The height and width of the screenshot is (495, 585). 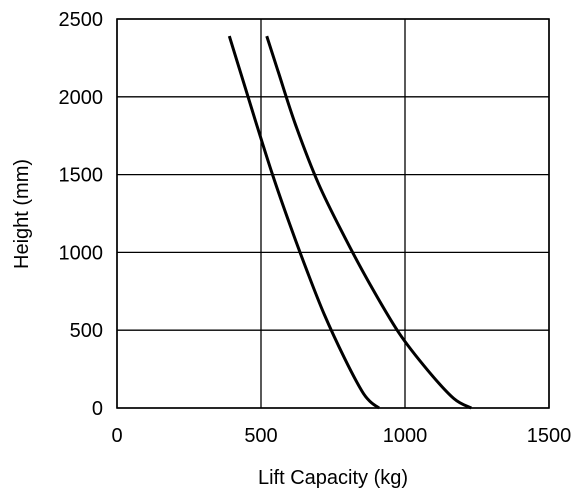 I want to click on x-axis-label: Lift Capacity (kg), so click(x=333, y=478).